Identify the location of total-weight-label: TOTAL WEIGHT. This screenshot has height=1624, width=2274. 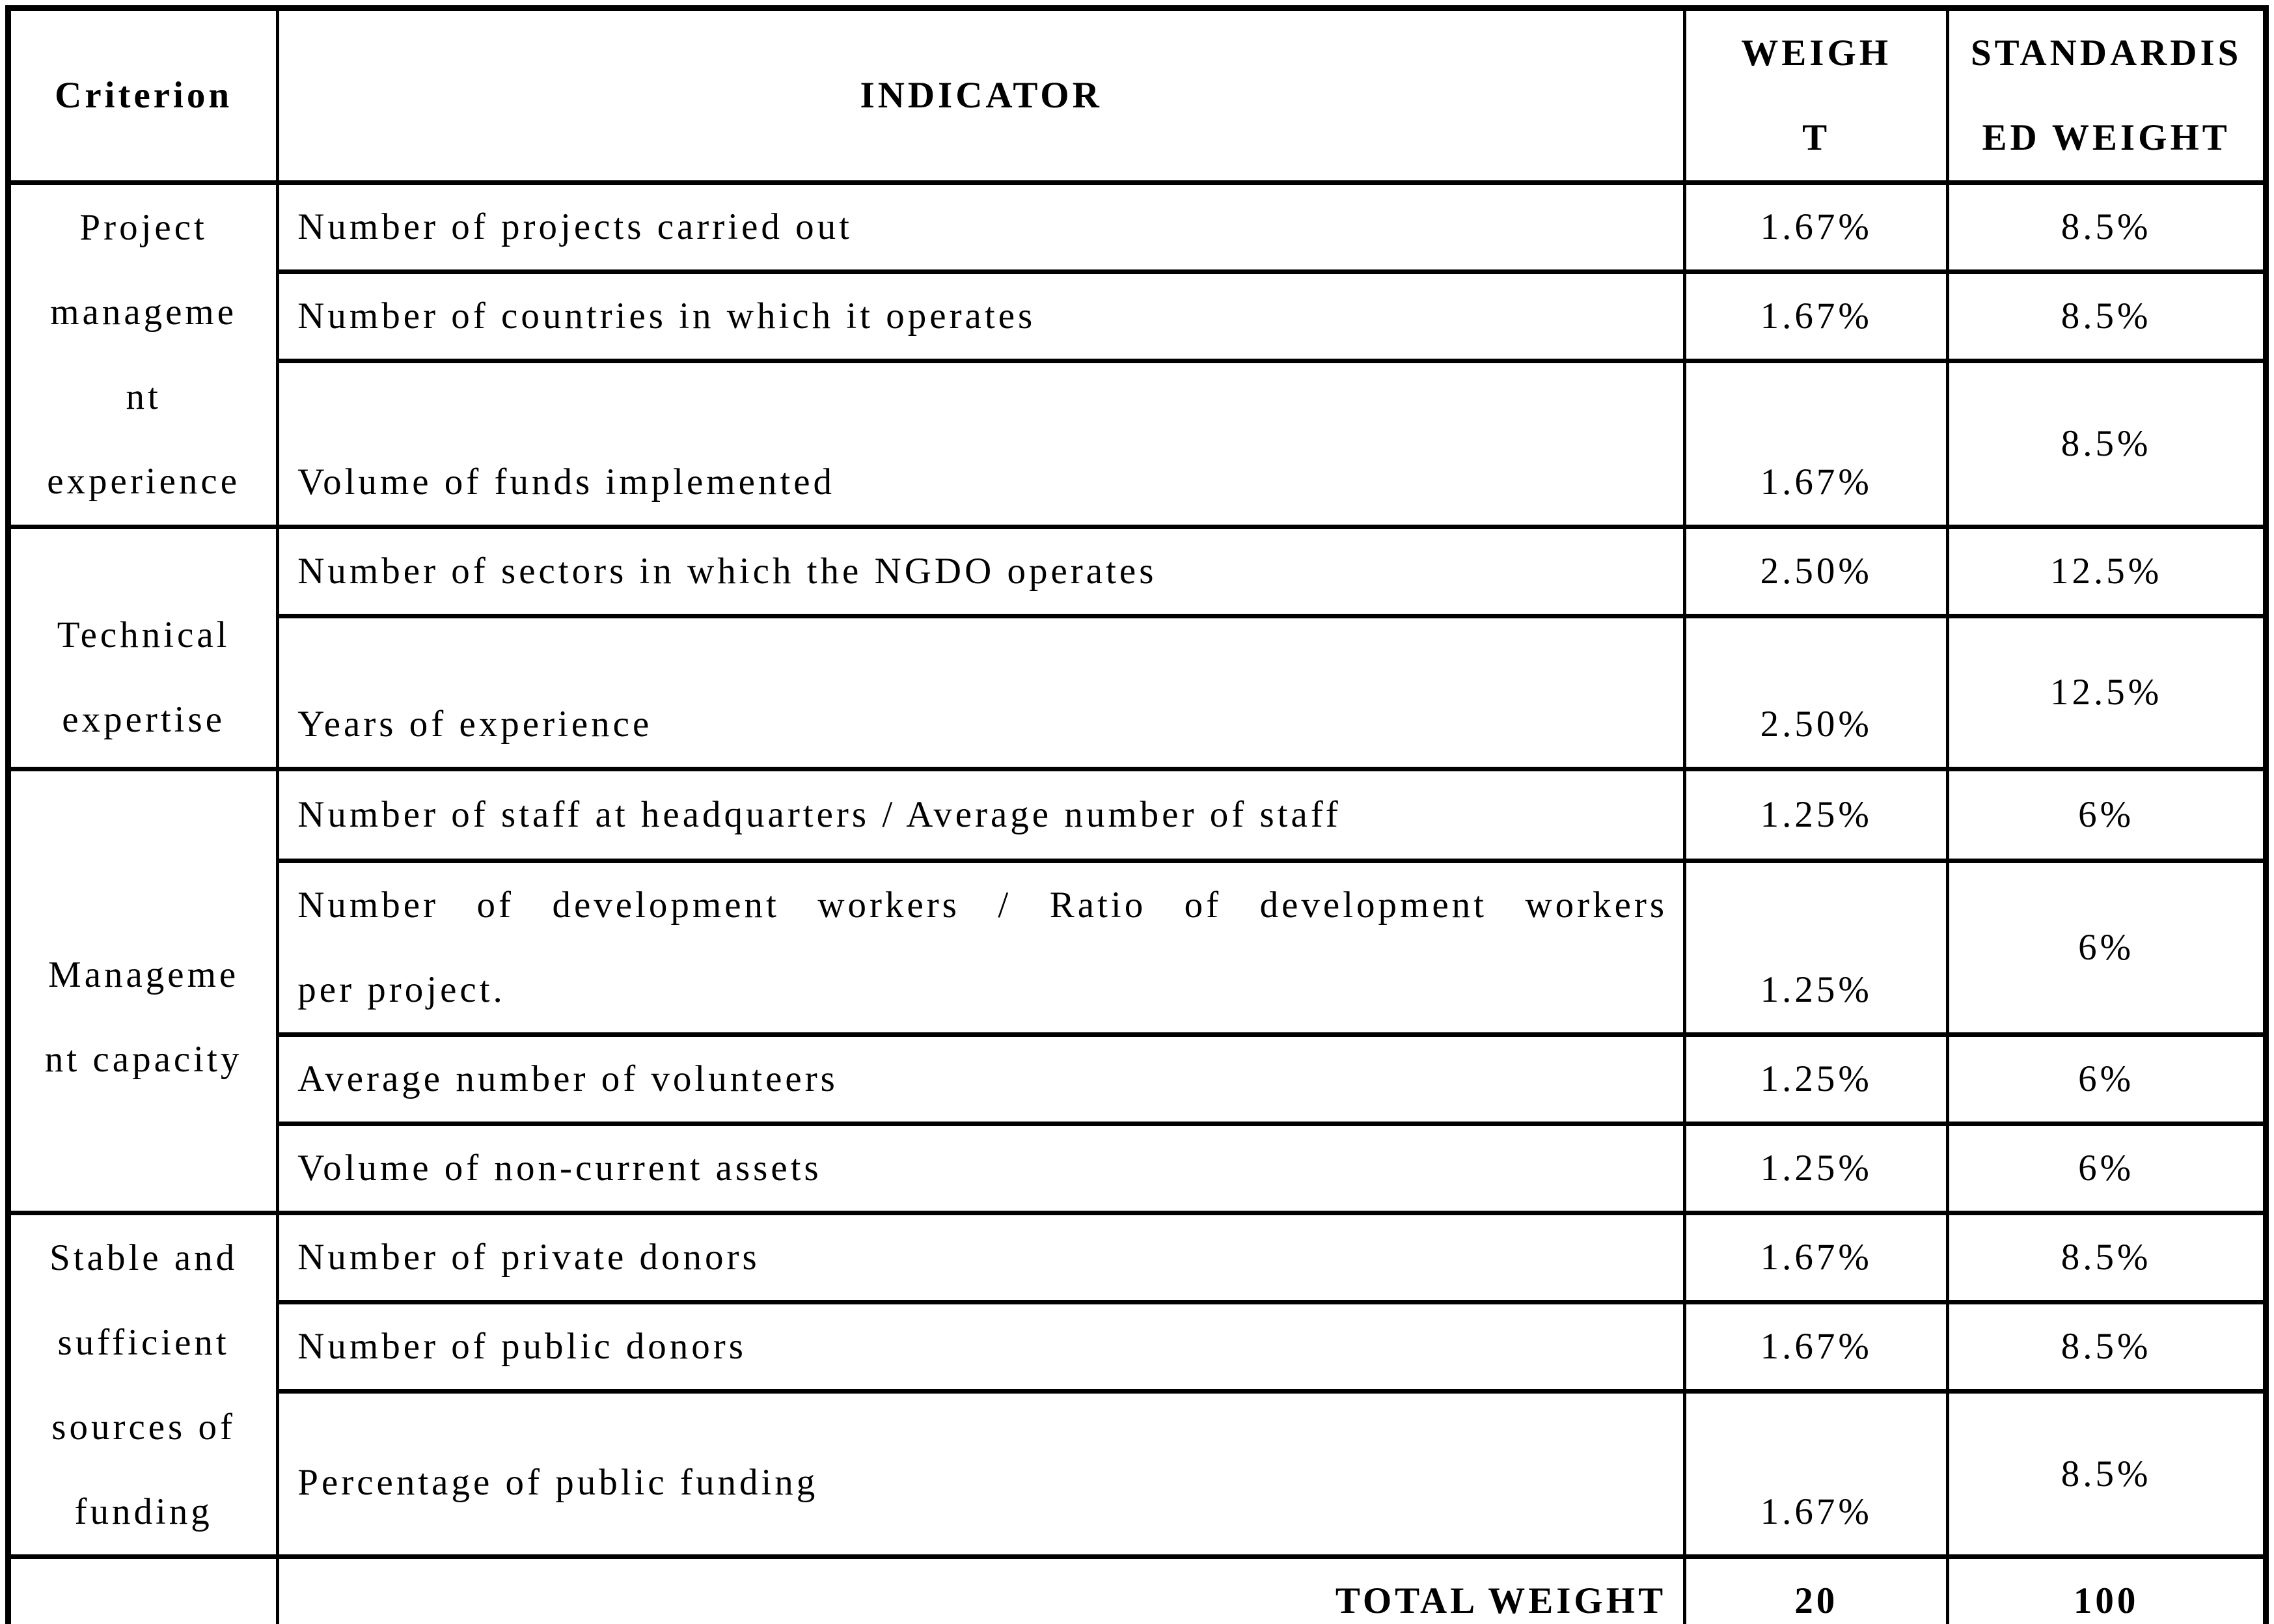
(981, 1589).